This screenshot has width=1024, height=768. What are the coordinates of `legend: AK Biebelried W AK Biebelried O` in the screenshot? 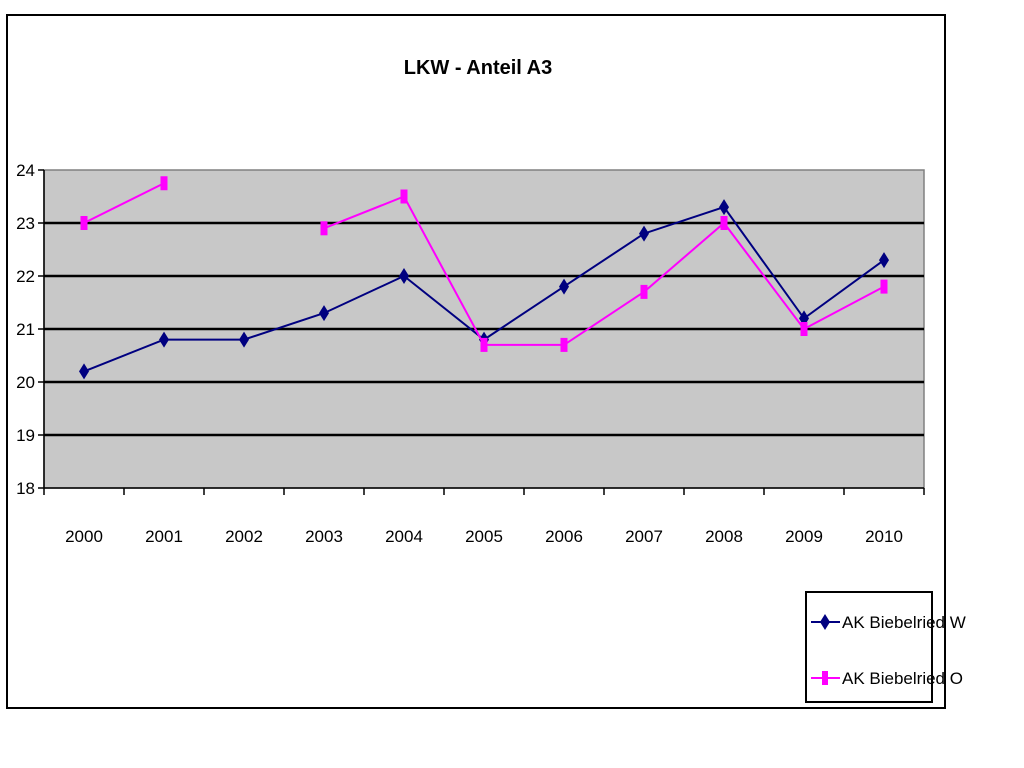 It's located at (885, 647).